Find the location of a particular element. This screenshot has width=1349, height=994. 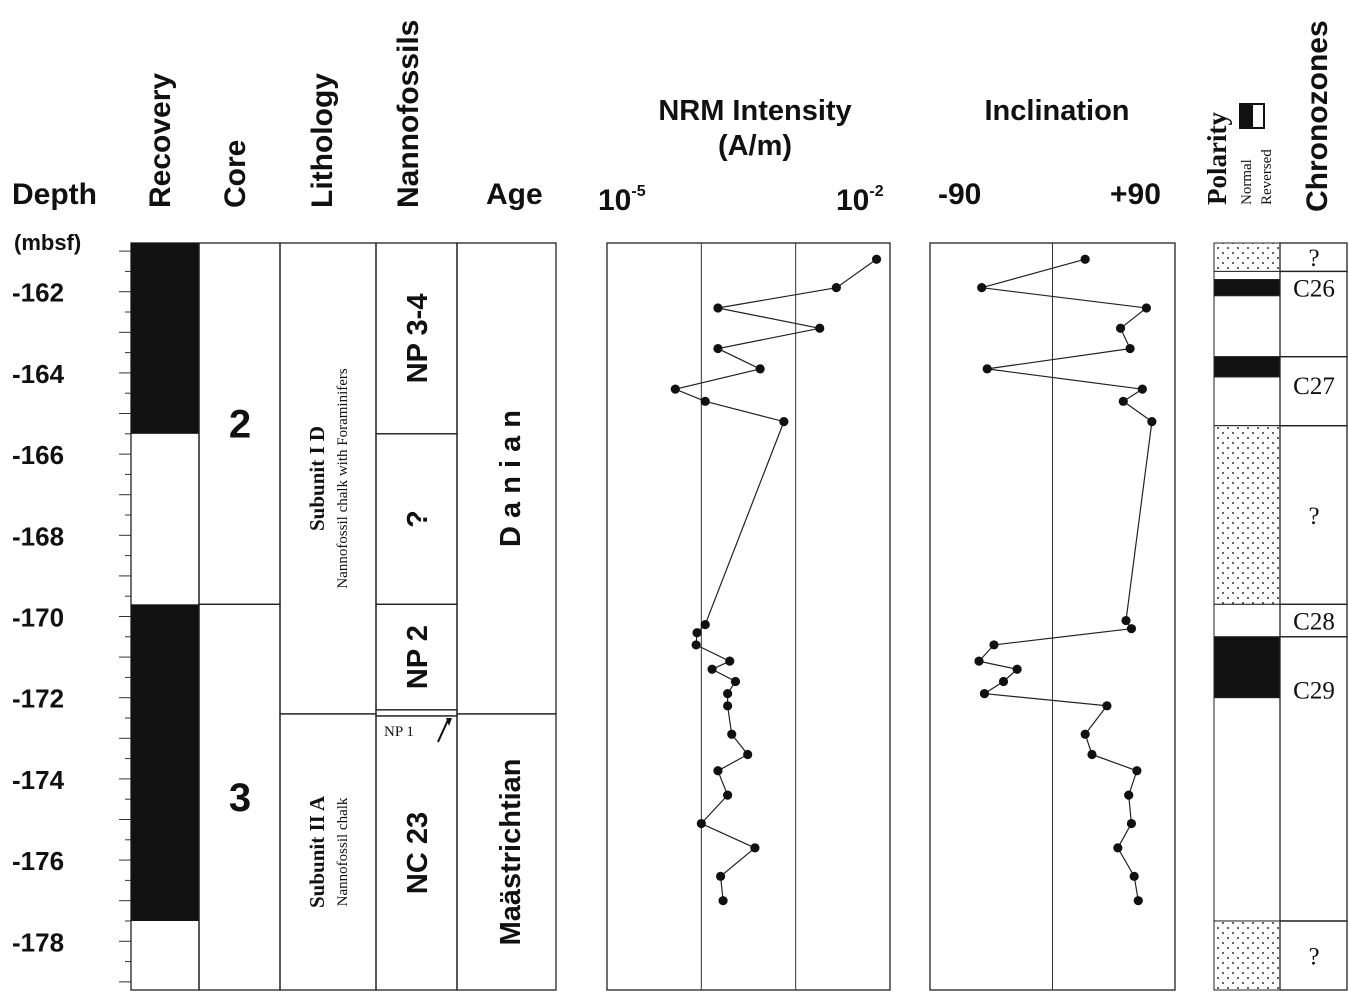

inclination-title: Inclination is located at coordinates (1057, 111).